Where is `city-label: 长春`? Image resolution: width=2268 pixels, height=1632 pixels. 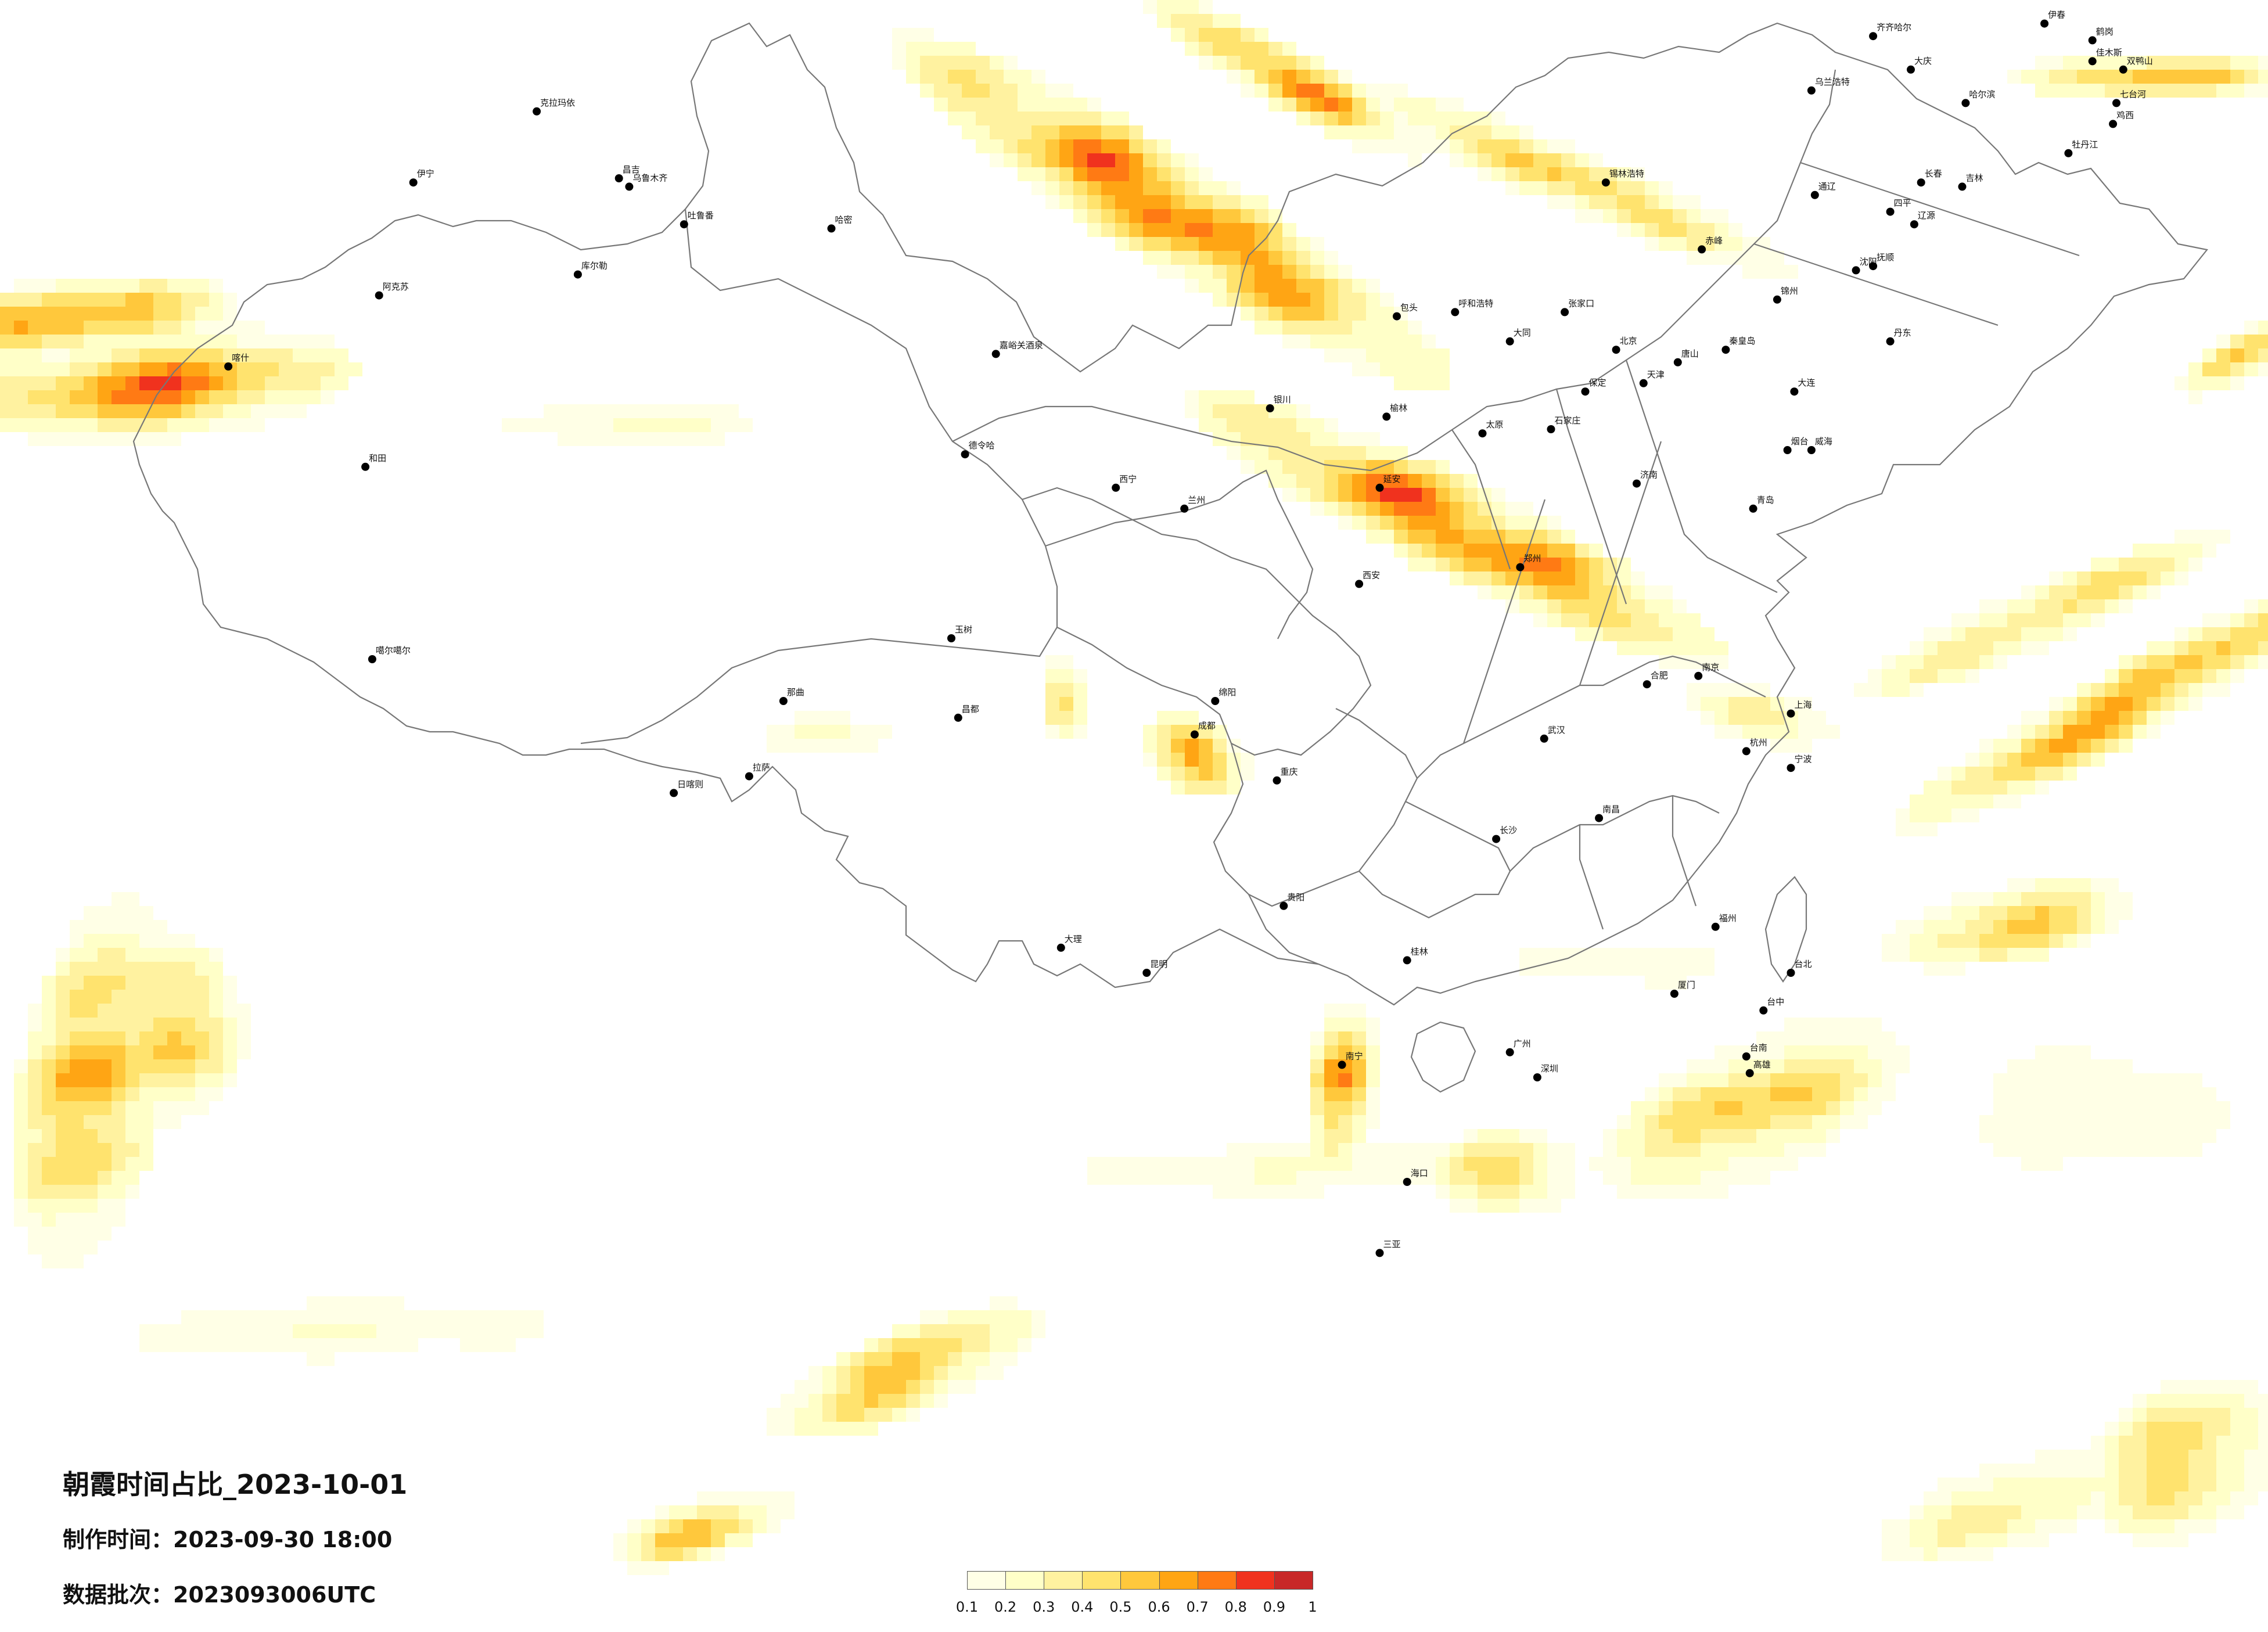 city-label: 长春 is located at coordinates (1933, 173).